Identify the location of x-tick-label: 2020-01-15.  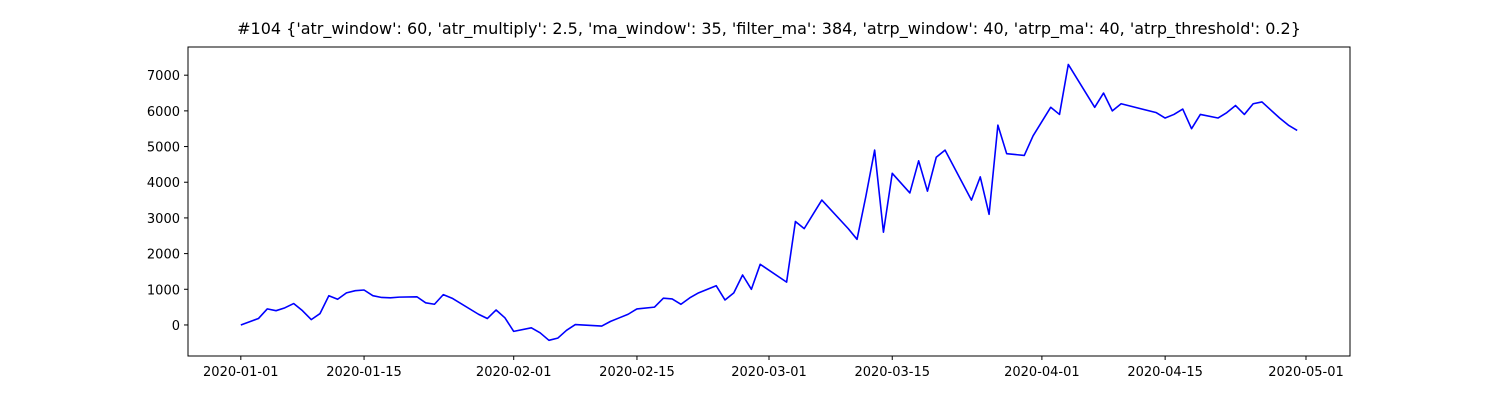
(364, 372).